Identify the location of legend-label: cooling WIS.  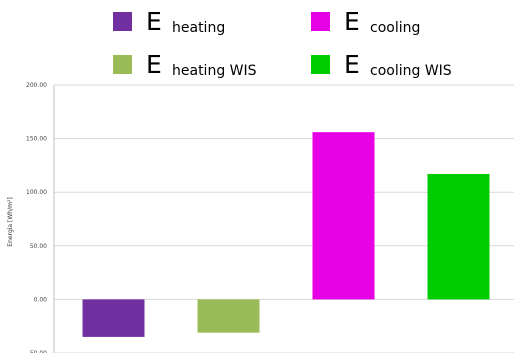
(411, 71).